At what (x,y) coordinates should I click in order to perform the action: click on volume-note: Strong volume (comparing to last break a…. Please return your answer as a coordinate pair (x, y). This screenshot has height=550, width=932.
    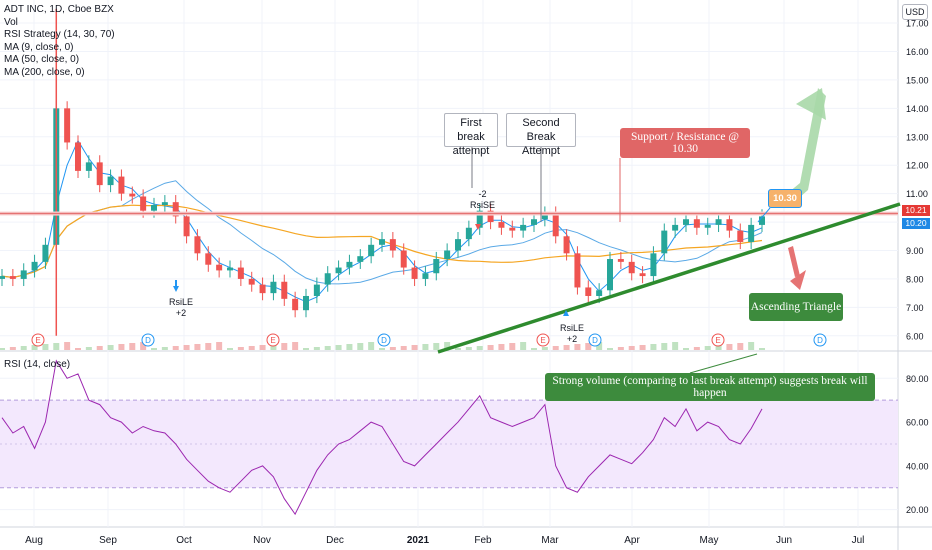
    Looking at the image, I should click on (710, 387).